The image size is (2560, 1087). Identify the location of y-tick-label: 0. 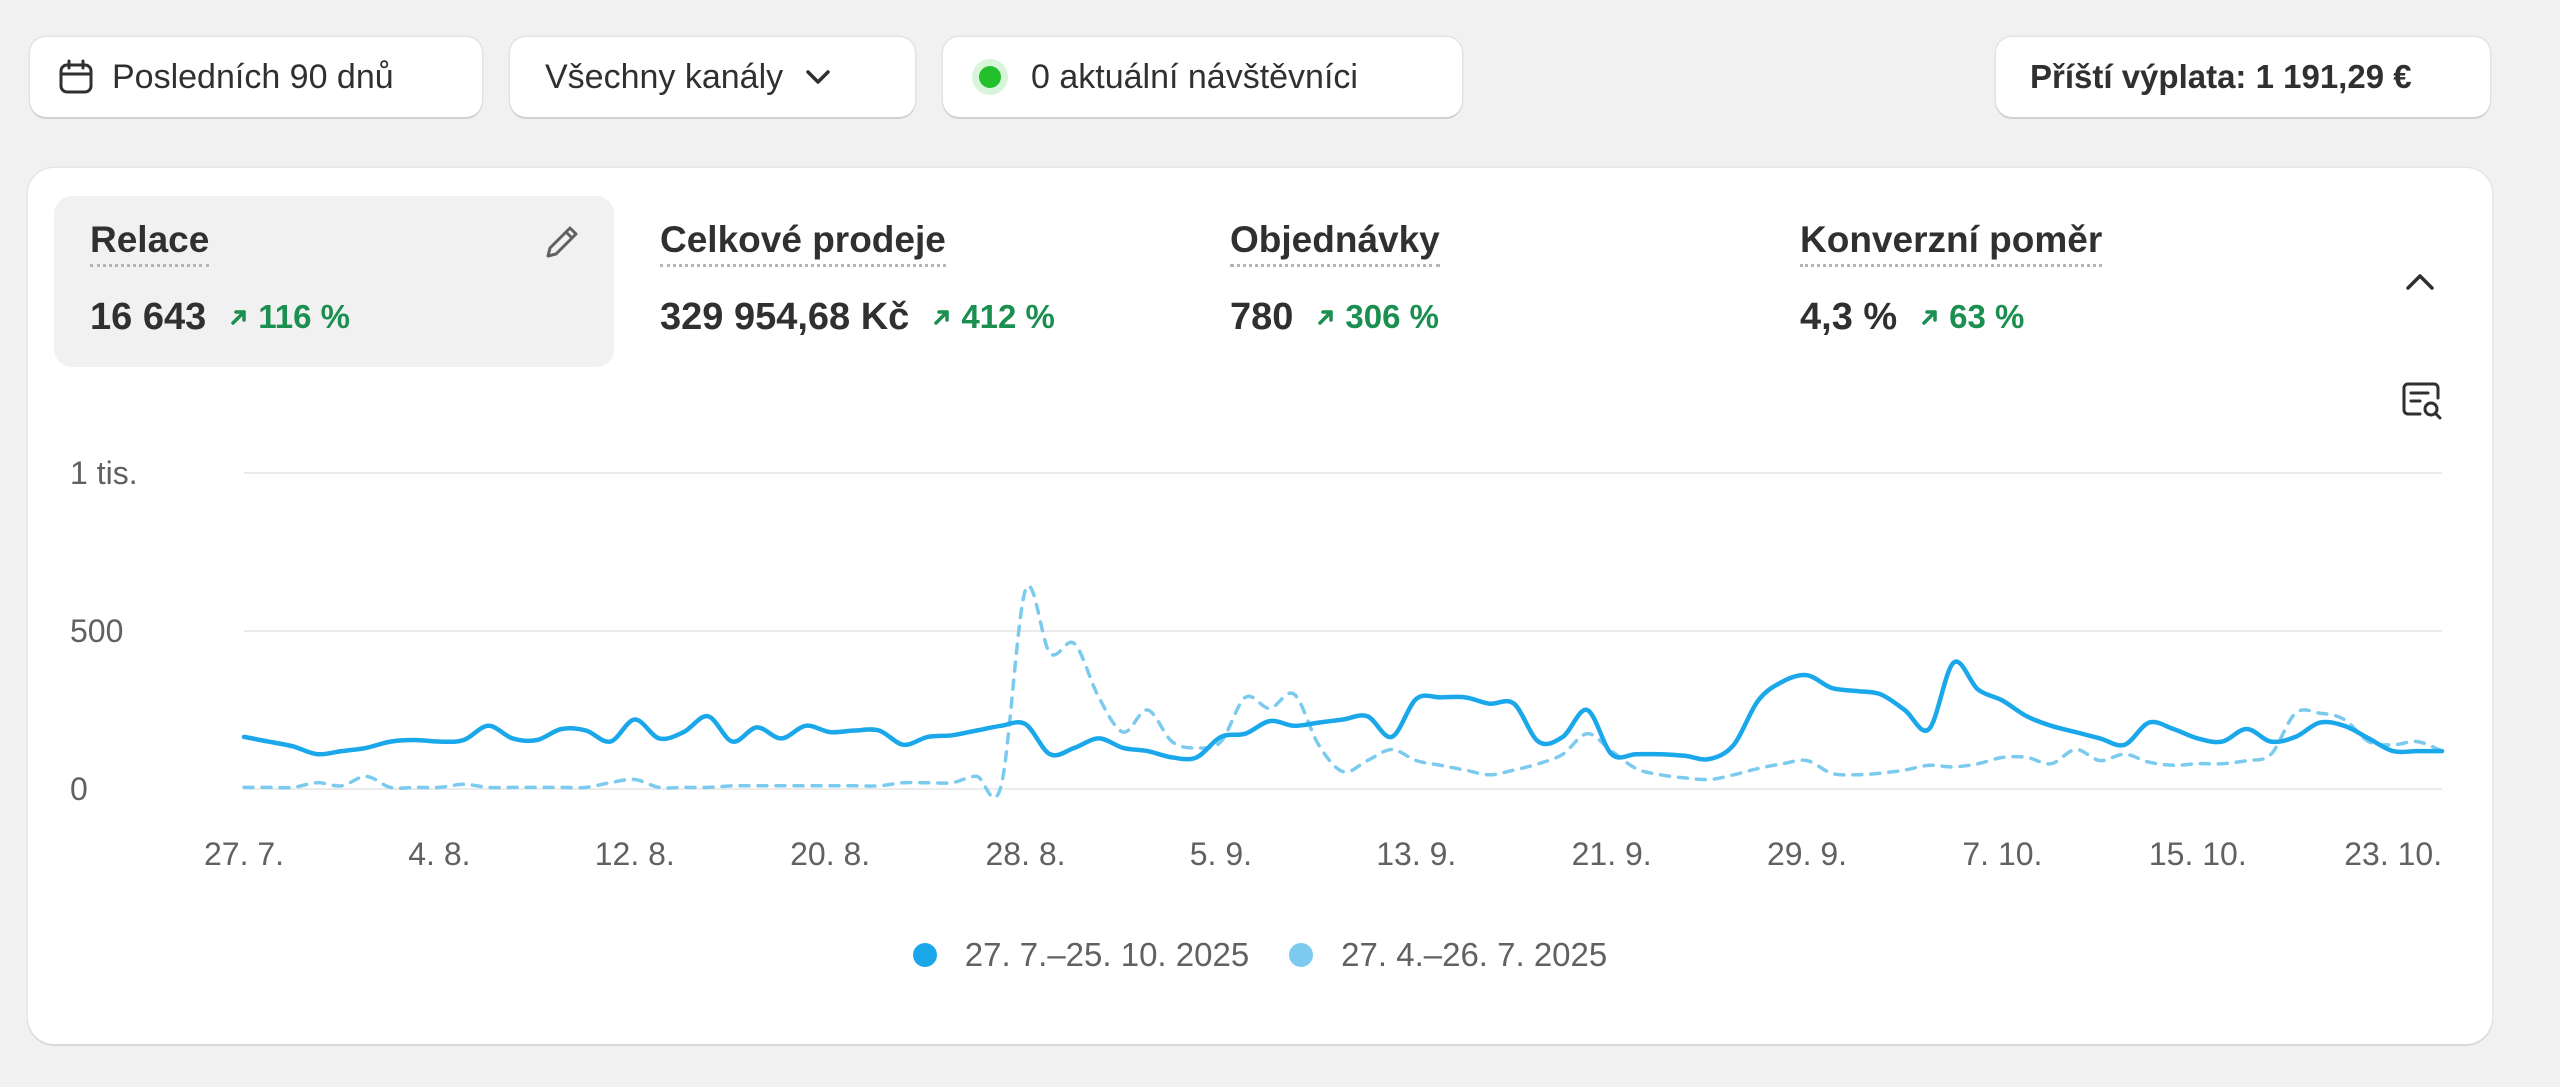
(79, 789).